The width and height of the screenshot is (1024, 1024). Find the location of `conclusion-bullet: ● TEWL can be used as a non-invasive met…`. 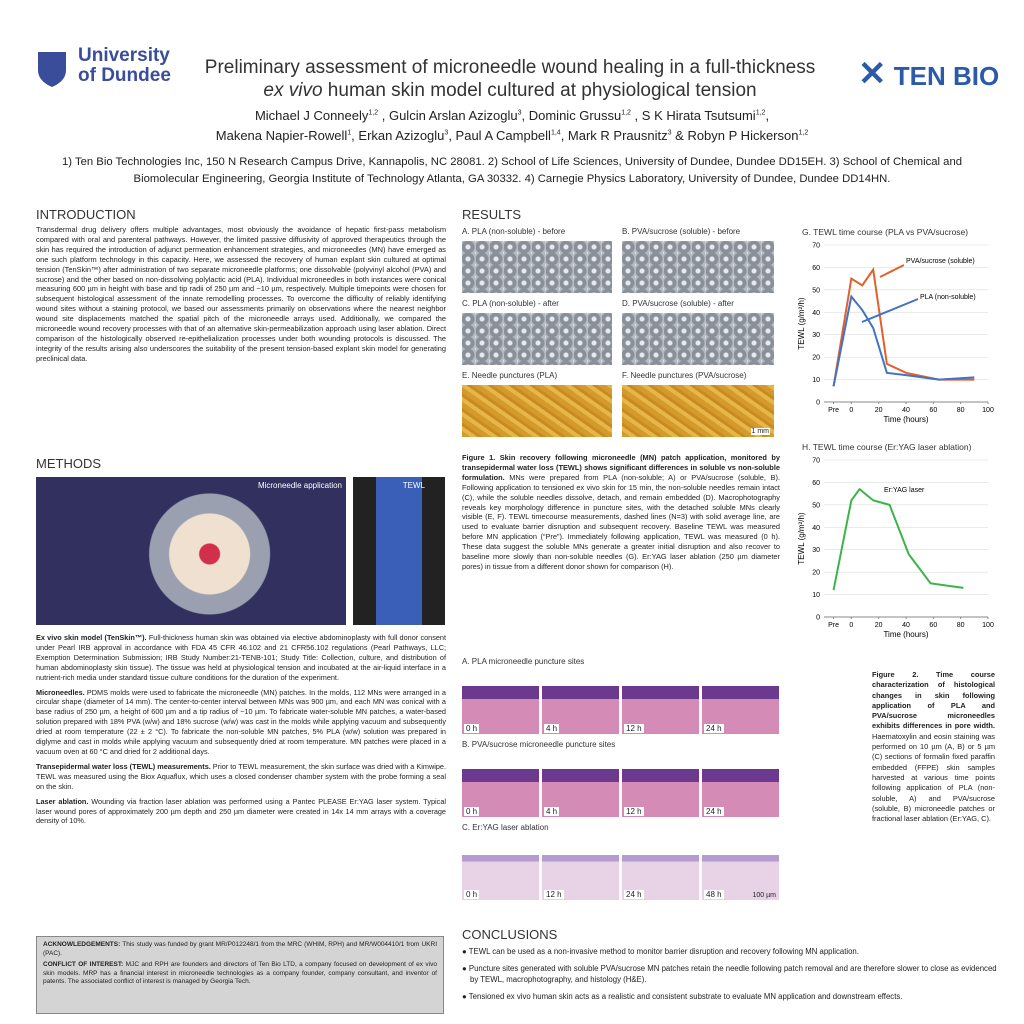

conclusion-bullet: ● TEWL can be used as a non-invasive met… is located at coordinates (729, 951).